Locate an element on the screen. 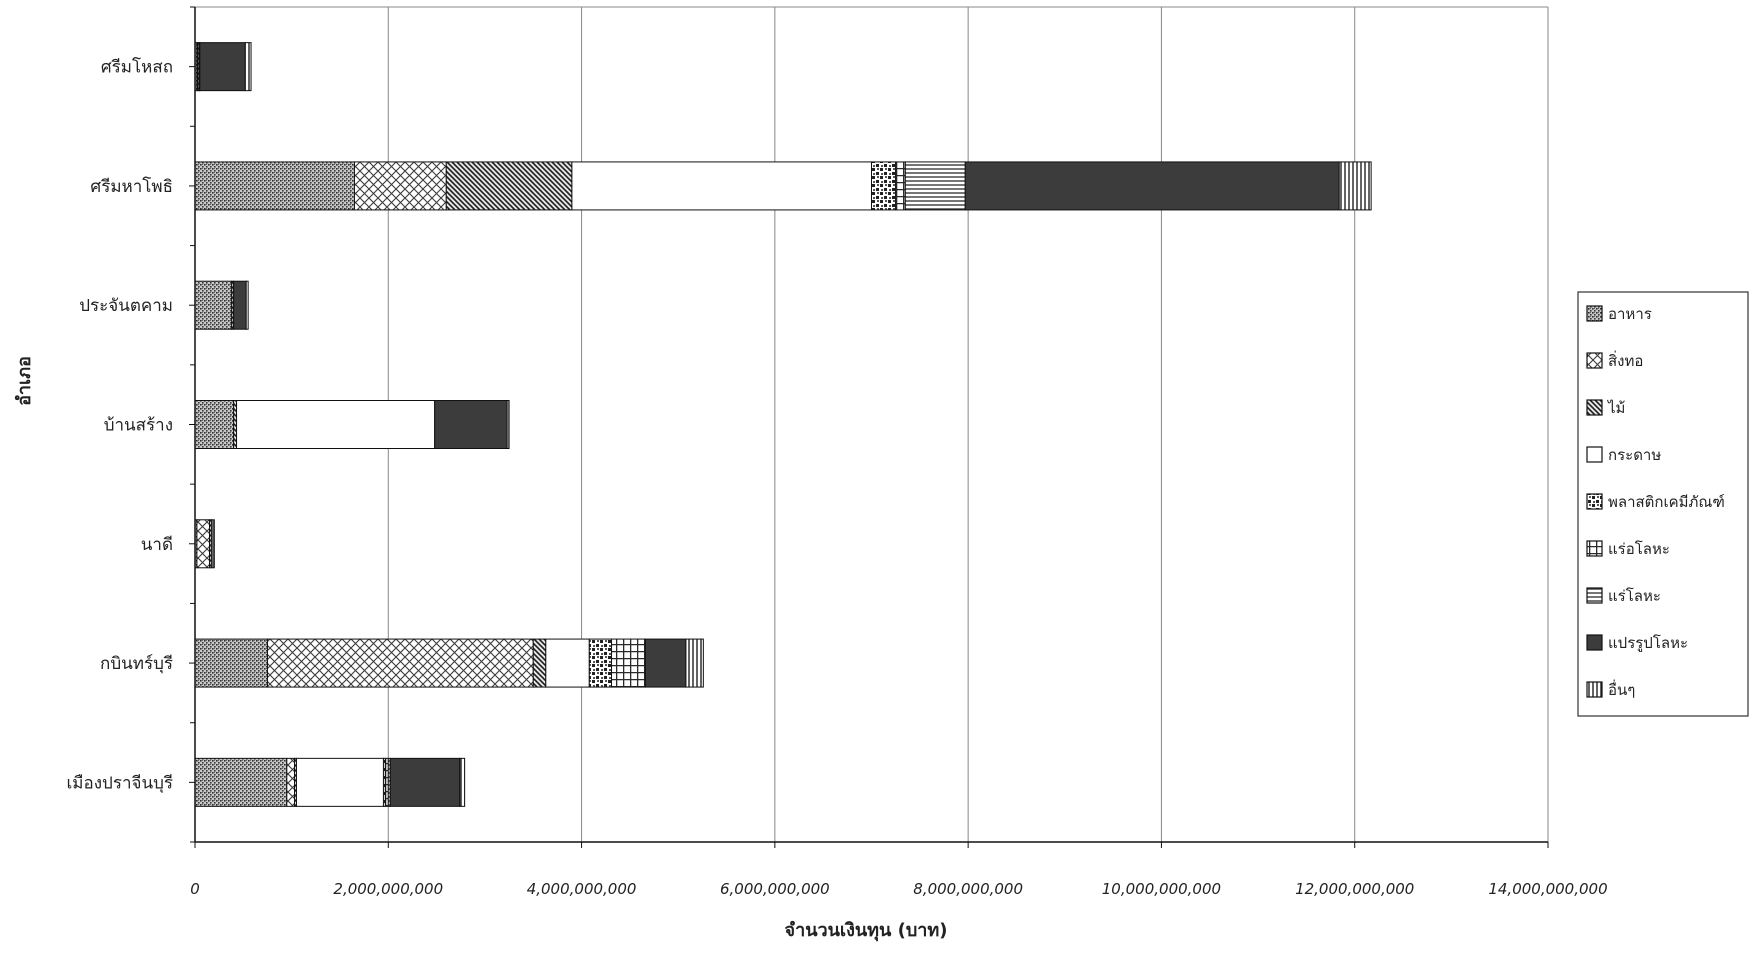 This screenshot has width=1753, height=953. x-tick-label: 8,000,000,000 is located at coordinates (968, 889).